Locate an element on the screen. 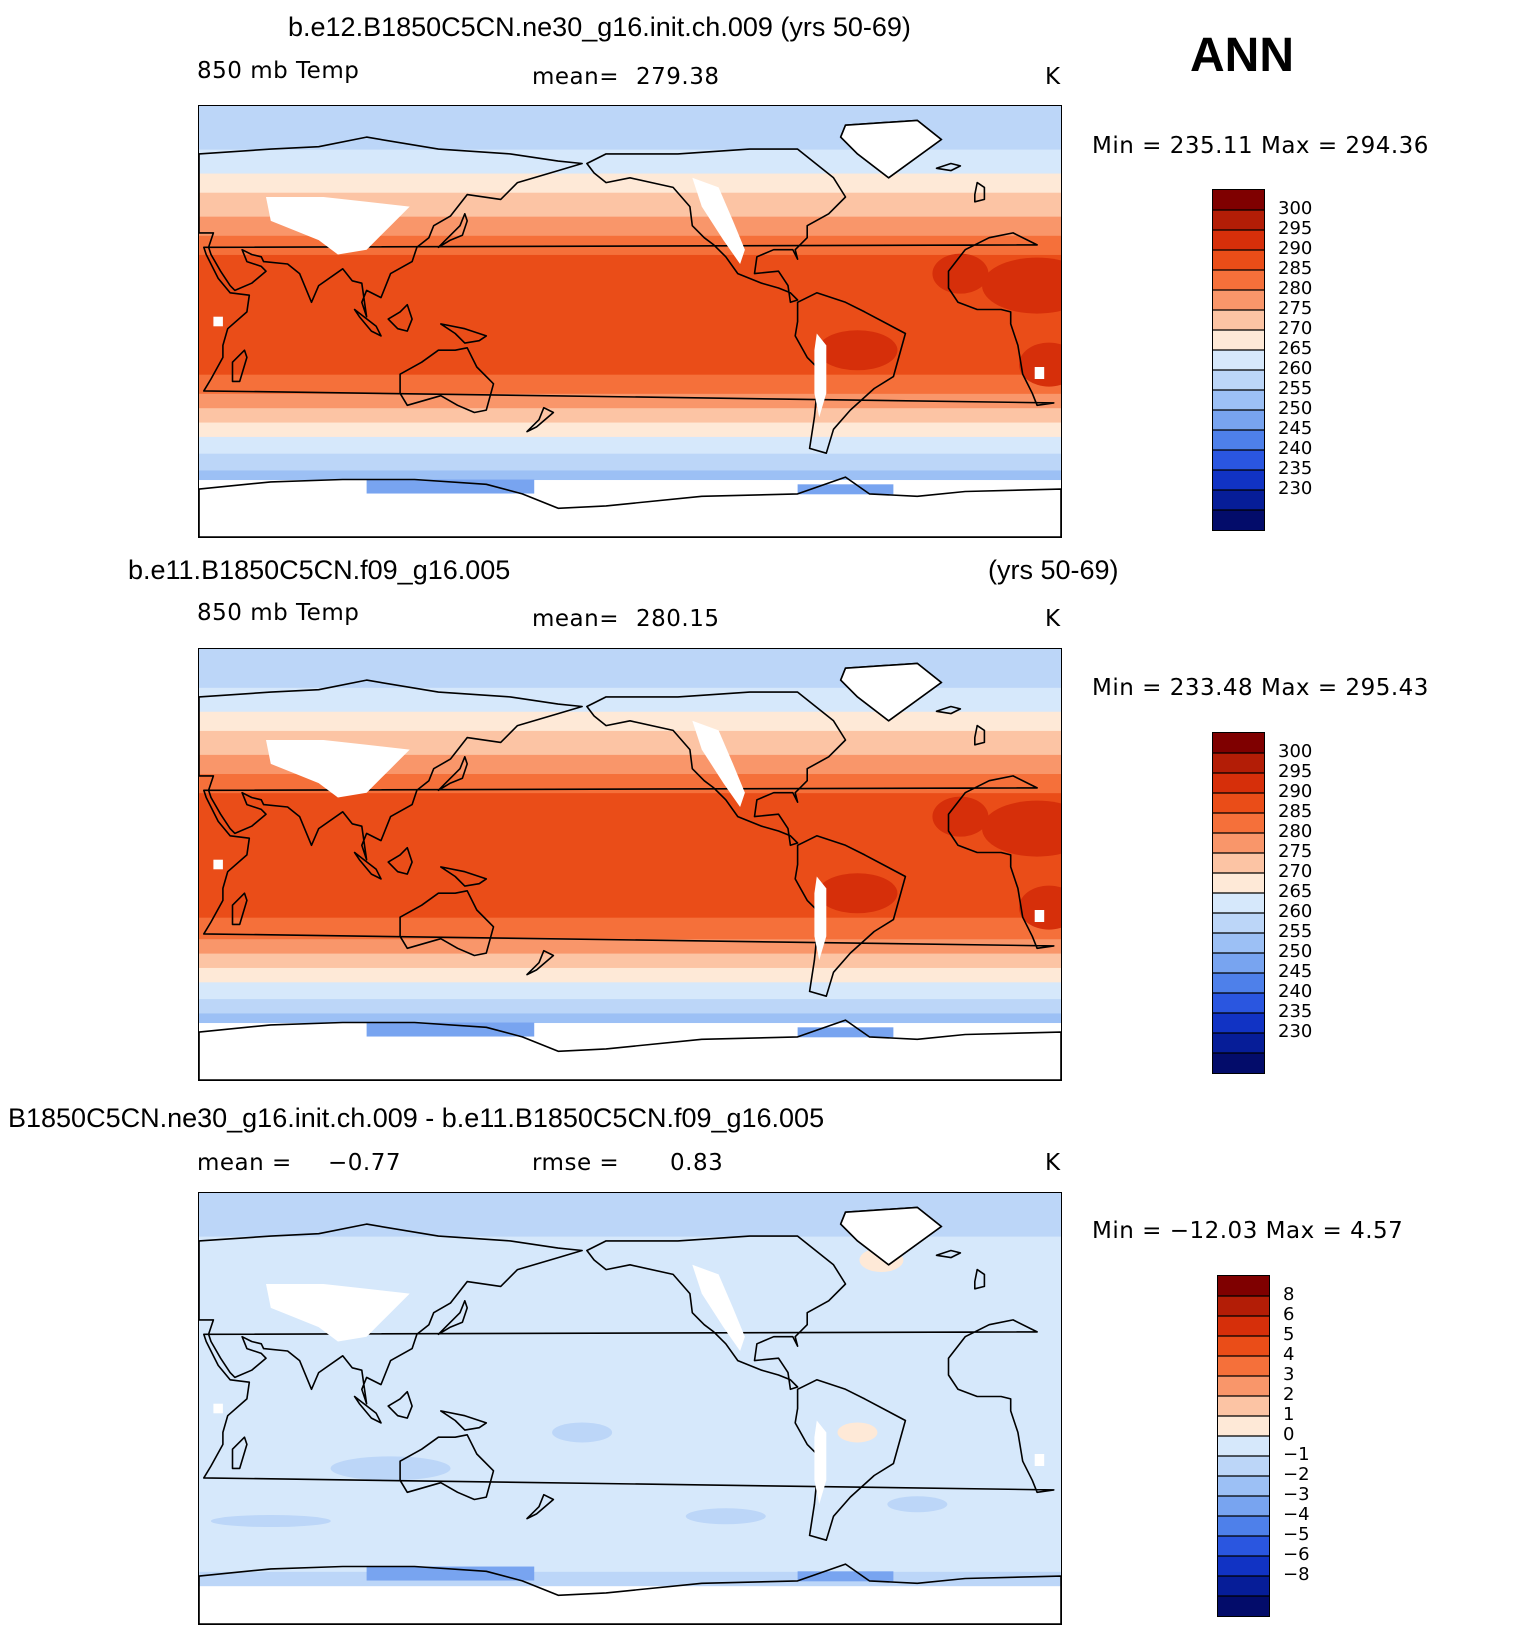  colorbar-level-label: 3 is located at coordinates (1289, 1374).